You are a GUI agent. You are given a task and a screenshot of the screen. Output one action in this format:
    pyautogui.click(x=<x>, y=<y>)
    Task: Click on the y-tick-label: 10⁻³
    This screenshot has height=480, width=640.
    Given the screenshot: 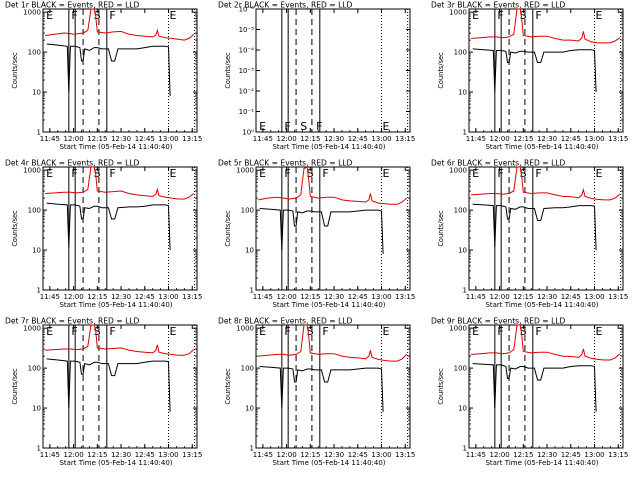 What is the action you would take?
    pyautogui.click(x=247, y=71)
    